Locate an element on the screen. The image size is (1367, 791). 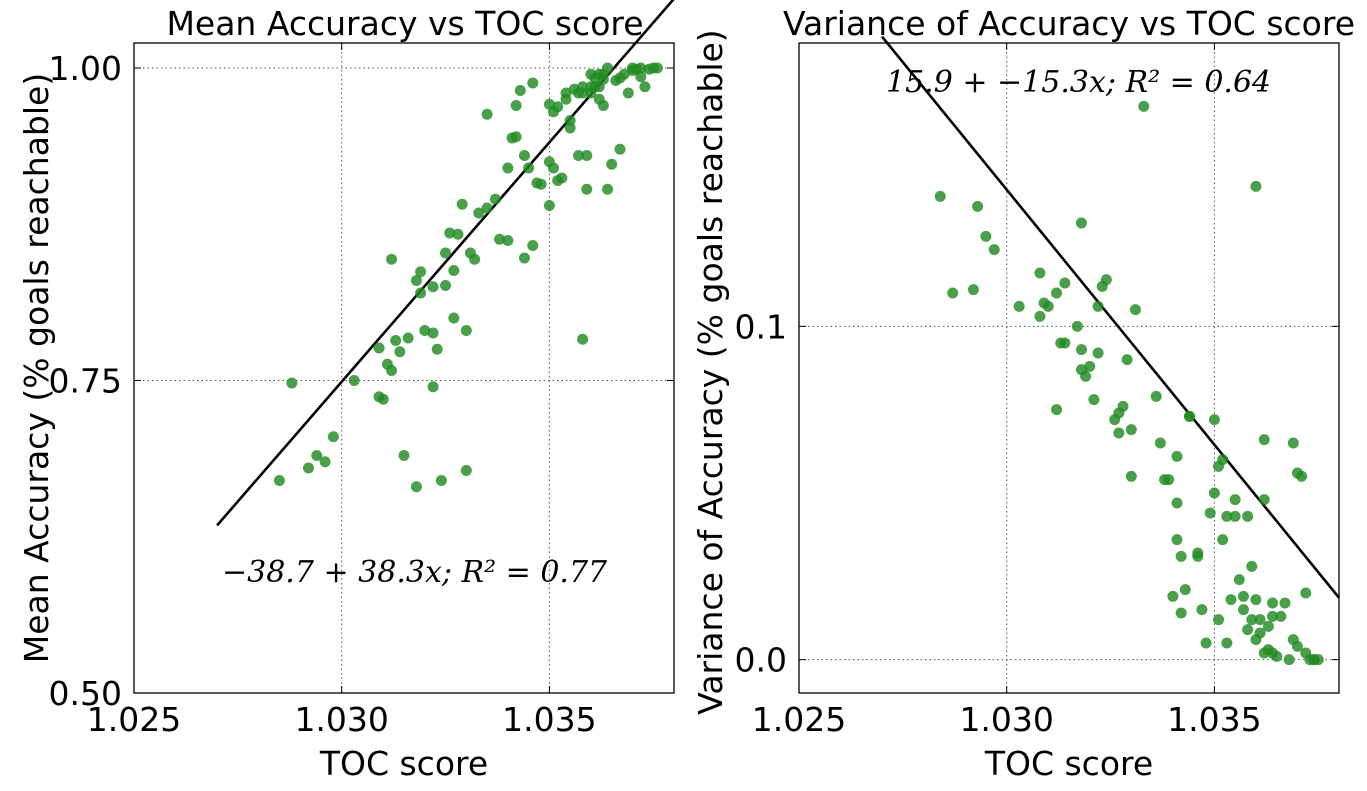
y-axis-label: Mean Accuracy (% goals reachable) is located at coordinates (36, 368).